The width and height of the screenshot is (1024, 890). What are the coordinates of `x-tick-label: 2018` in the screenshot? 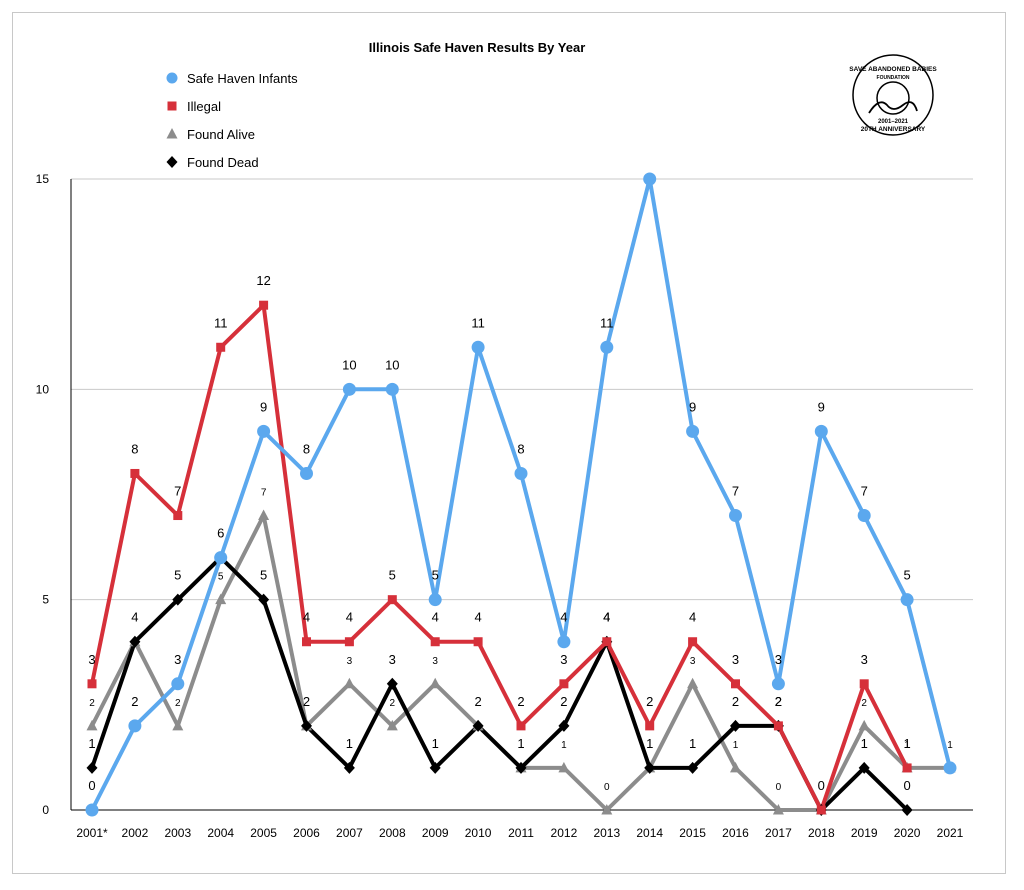 It's located at (821, 833).